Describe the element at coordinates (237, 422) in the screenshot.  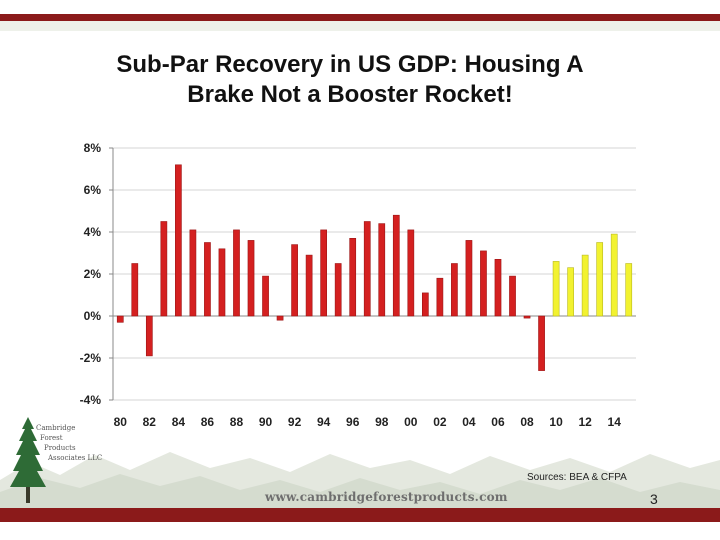
I see `x-tick-label: 88` at that location.